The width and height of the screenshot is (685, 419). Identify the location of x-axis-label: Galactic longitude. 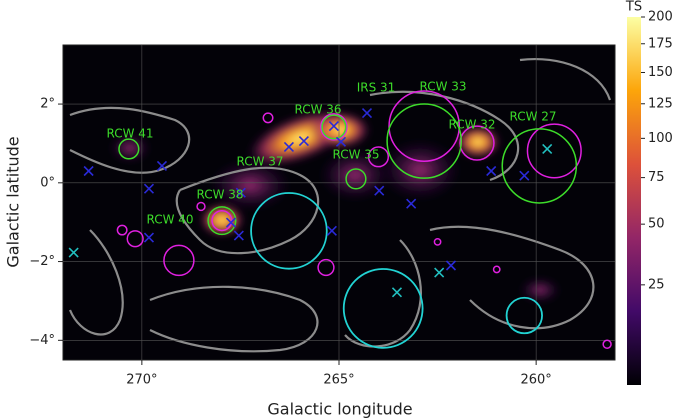
(339, 409).